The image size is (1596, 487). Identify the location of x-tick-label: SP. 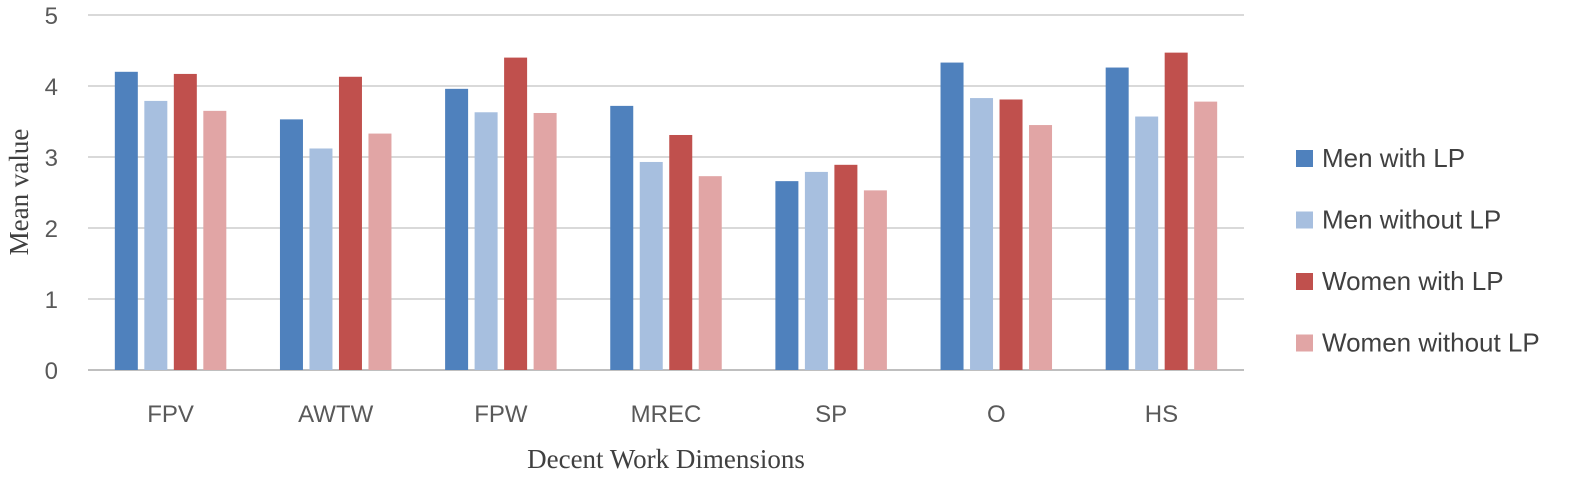
(831, 414).